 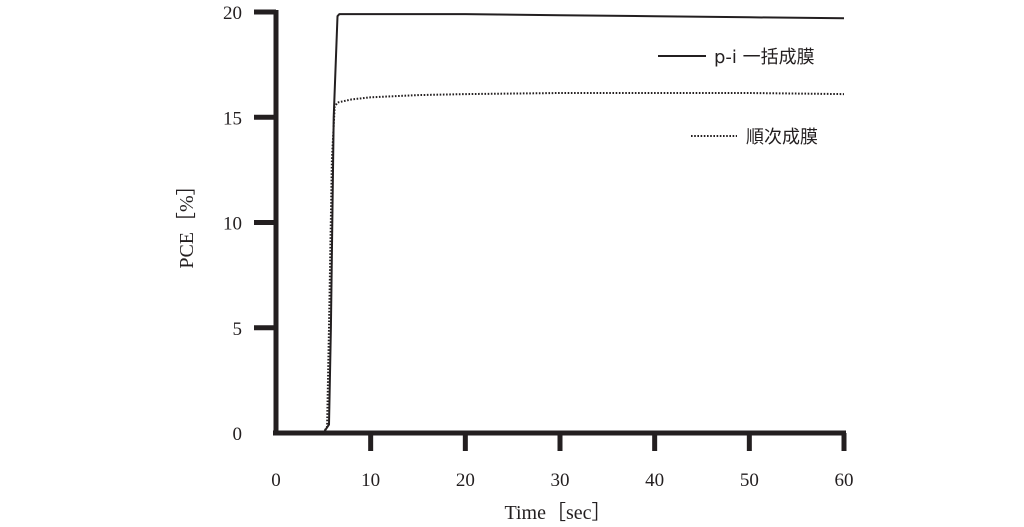 What do you see at coordinates (654, 480) in the screenshot?
I see `x-tick-label: 40` at bounding box center [654, 480].